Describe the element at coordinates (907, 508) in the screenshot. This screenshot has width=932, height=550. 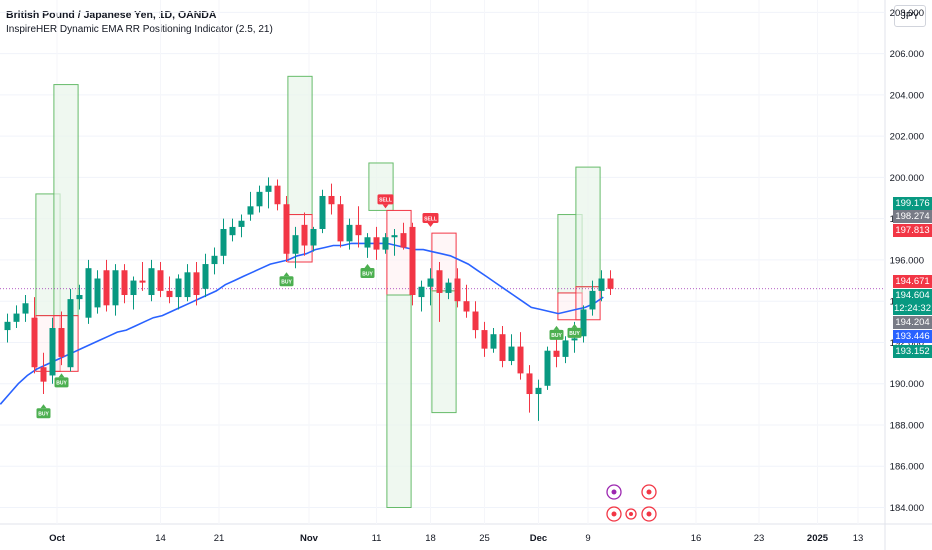
I see `y-tick-label: 184.000` at that location.